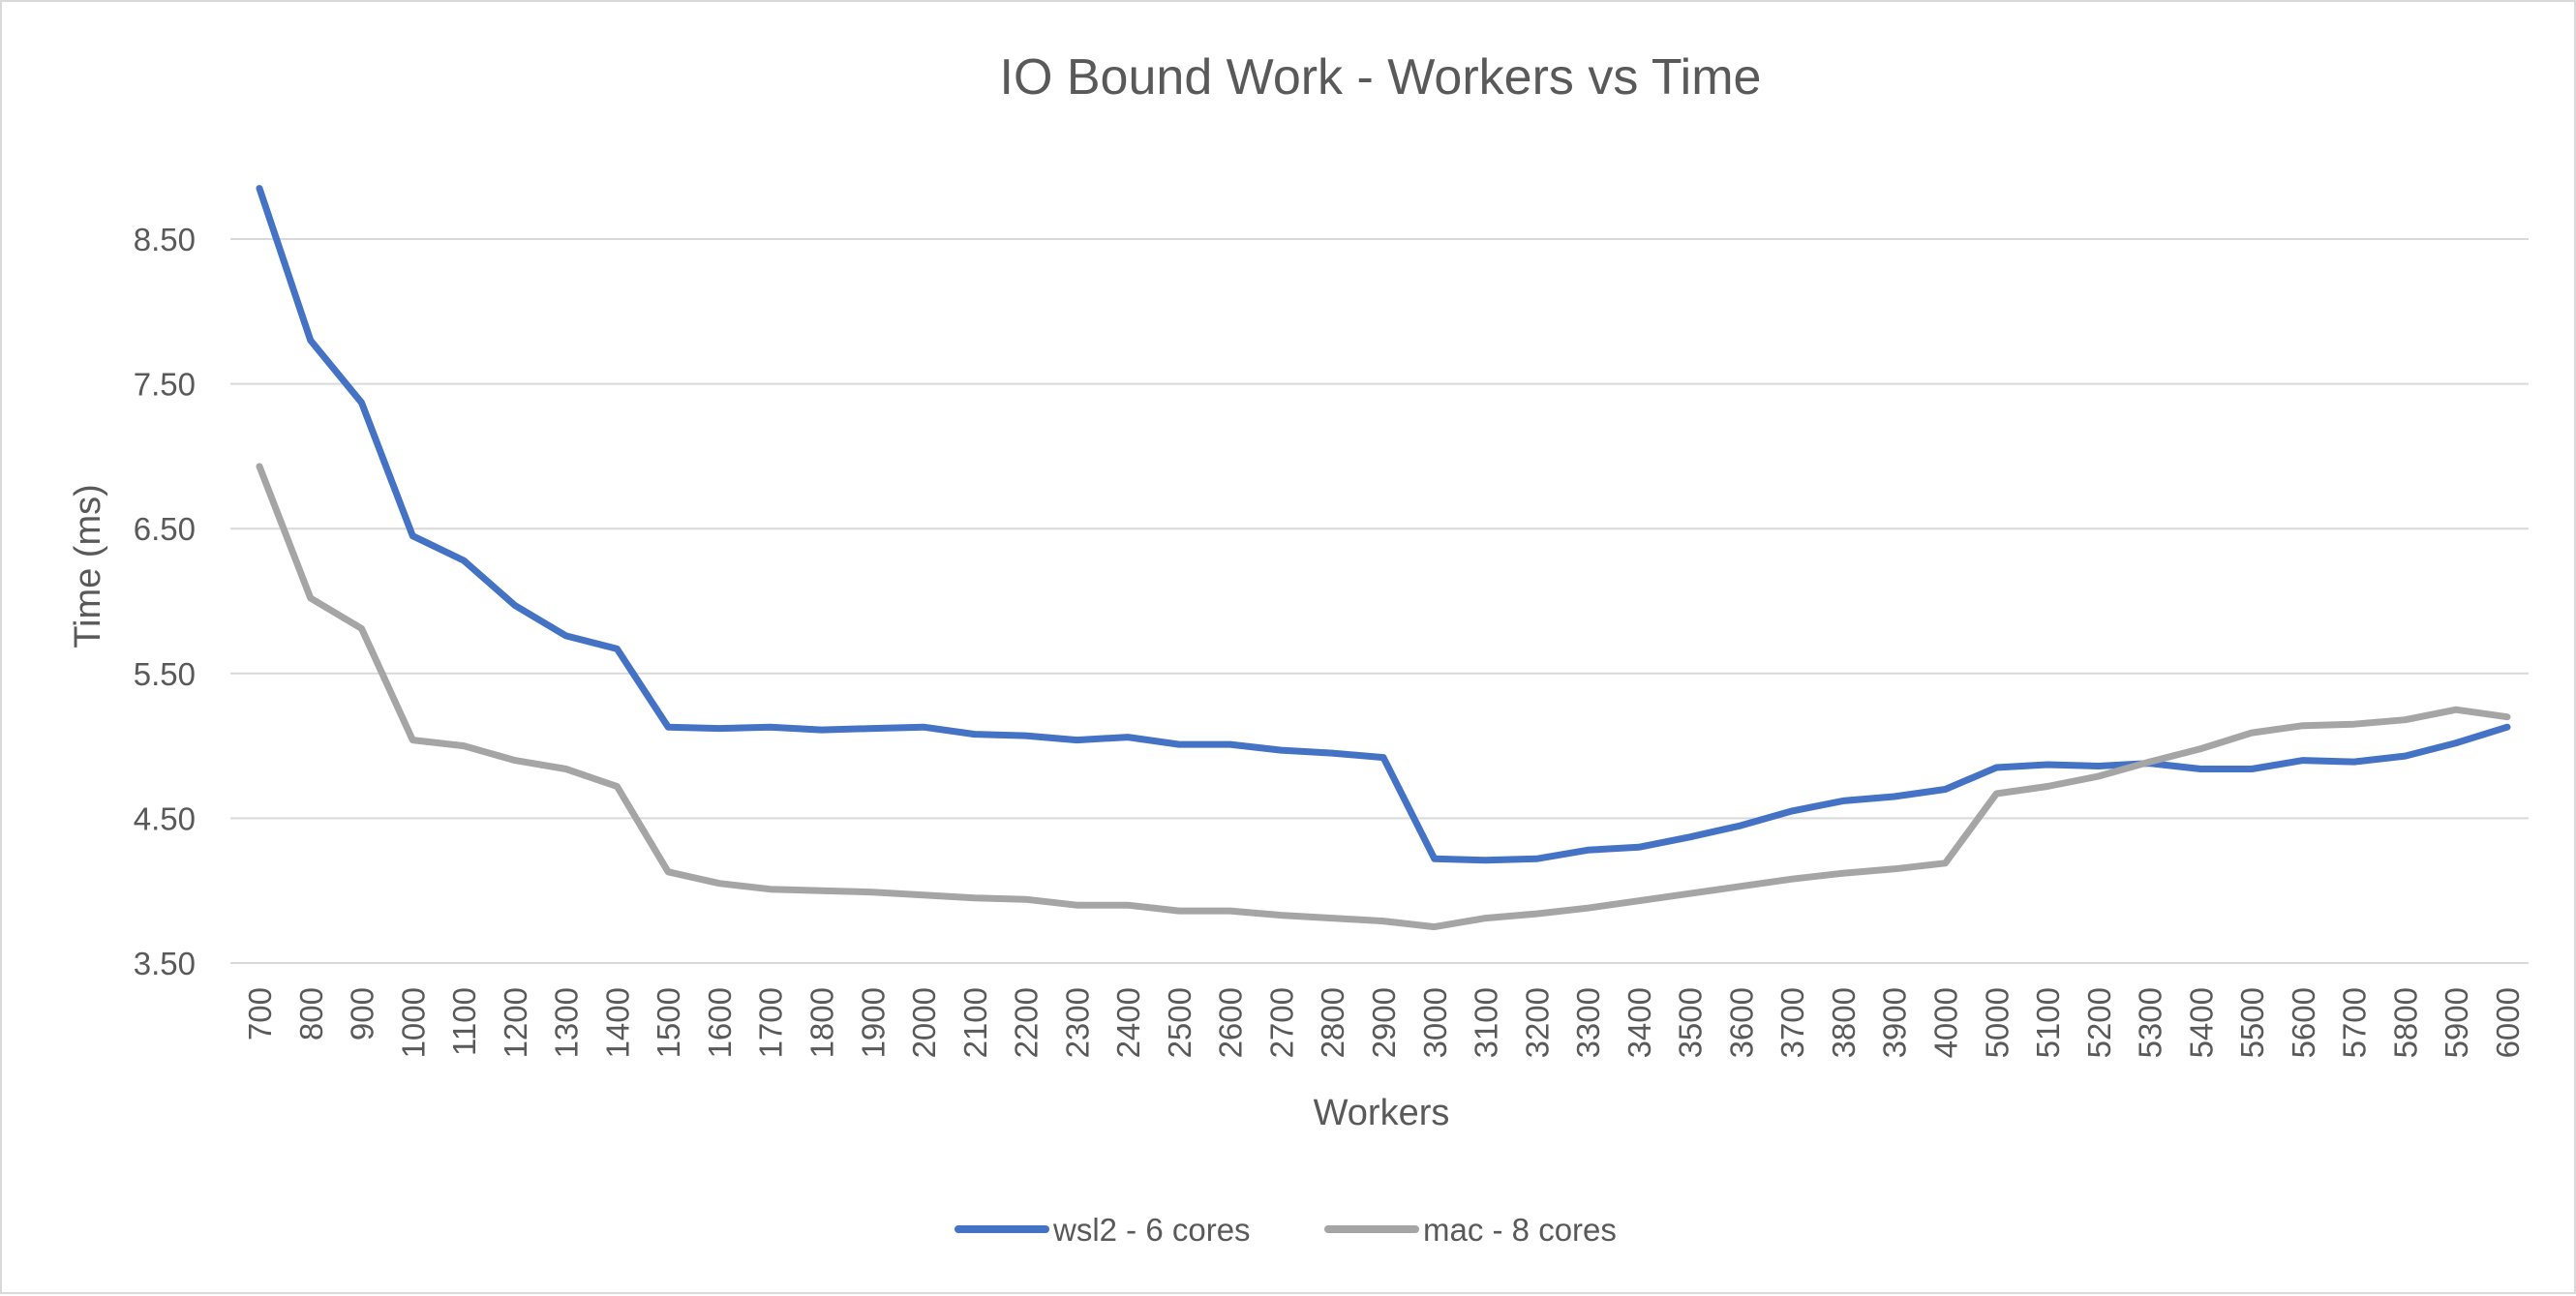  Describe the element at coordinates (165, 529) in the screenshot. I see `y-tick-label: 6.50` at that location.